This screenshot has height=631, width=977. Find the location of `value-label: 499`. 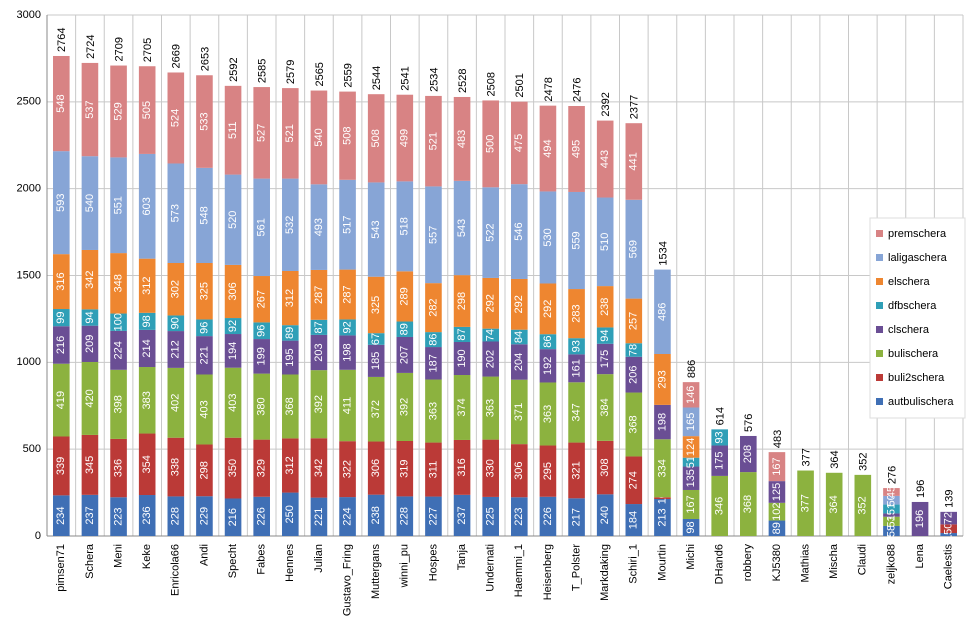

value-label: 499 is located at coordinates (405, 138).